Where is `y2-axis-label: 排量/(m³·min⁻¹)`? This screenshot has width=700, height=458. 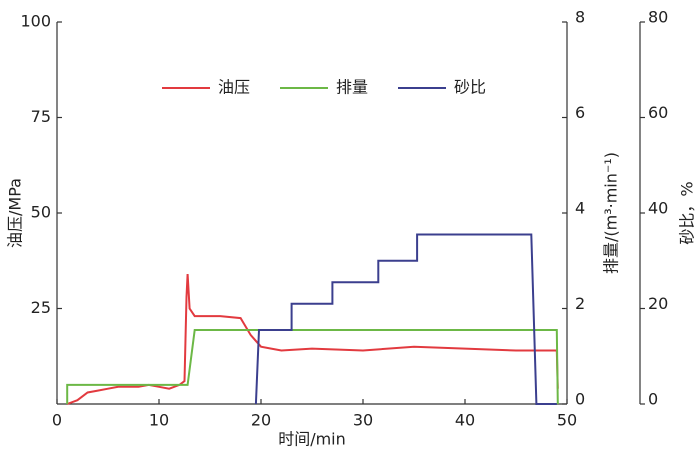 y2-axis-label: 排量/(m³·min⁻¹) is located at coordinates (611, 213).